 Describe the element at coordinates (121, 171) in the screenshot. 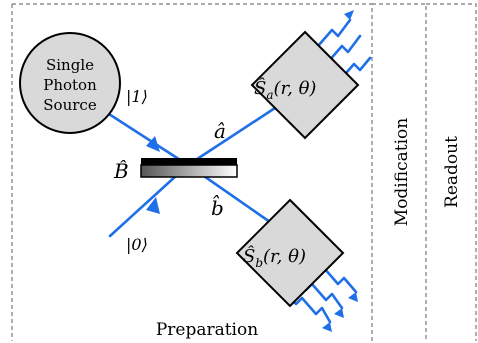

I see `beam-splitter-label: B̂` at that location.